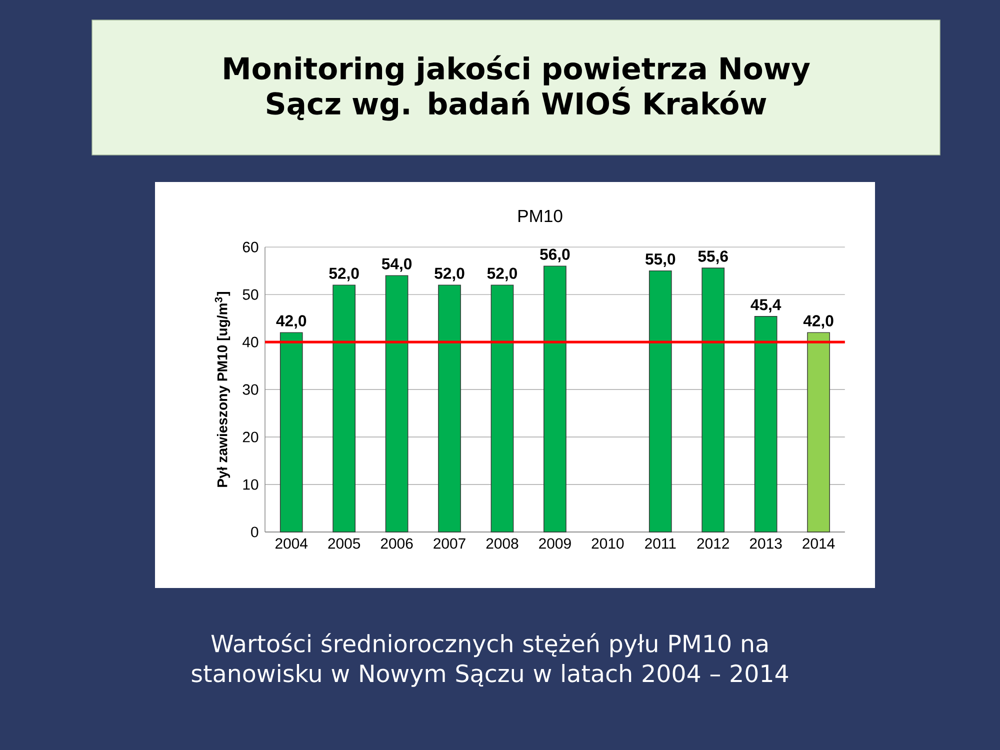  What do you see at coordinates (450, 543) in the screenshot?
I see `x-tick-label: 2007` at bounding box center [450, 543].